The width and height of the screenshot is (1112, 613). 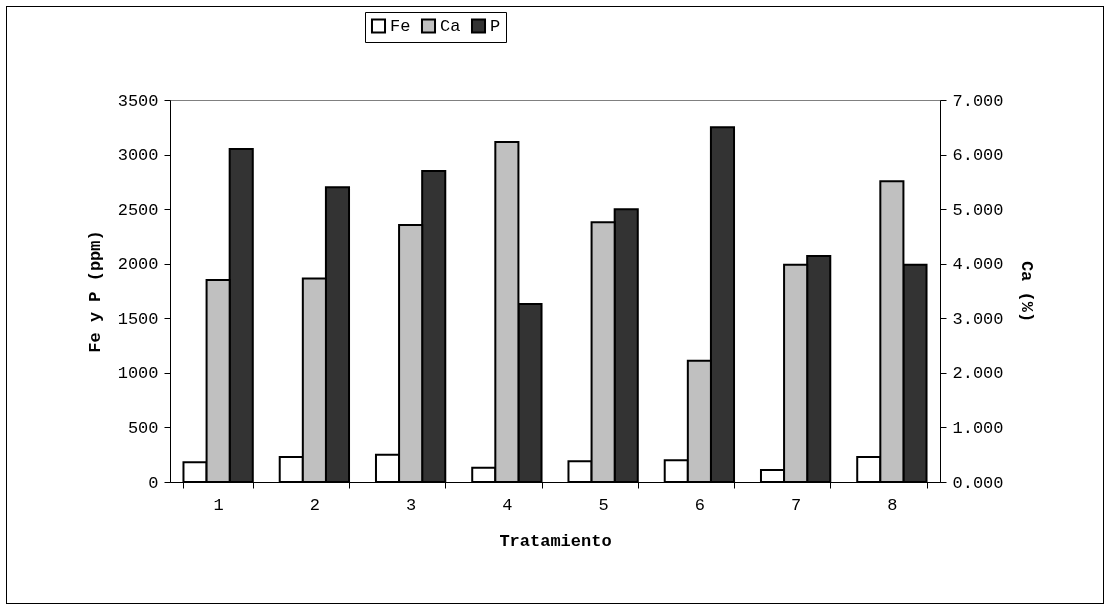 What do you see at coordinates (138, 101) in the screenshot?
I see `y-tick-label: 3500` at bounding box center [138, 101].